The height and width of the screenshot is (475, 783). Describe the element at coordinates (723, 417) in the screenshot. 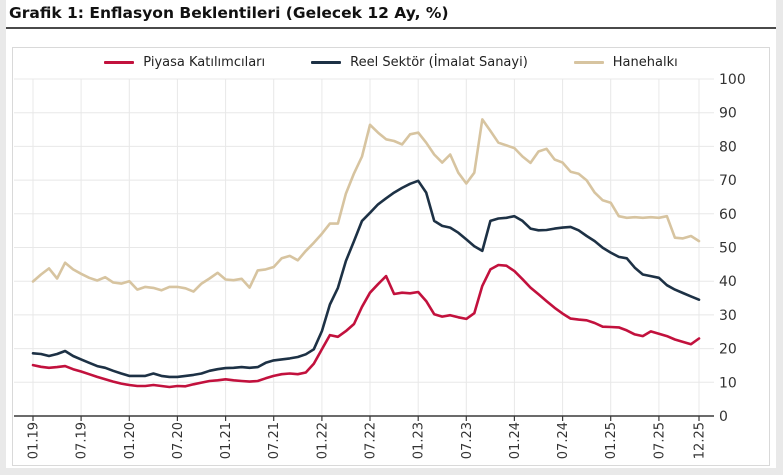

I see `y-tick-label: 0` at that location.